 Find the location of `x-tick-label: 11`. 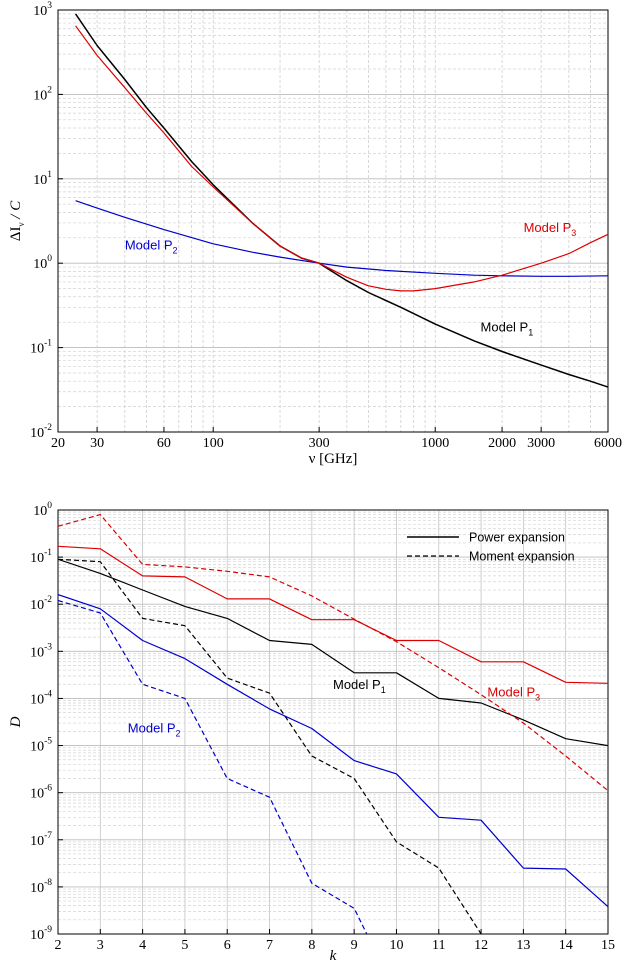

x-tick-label: 11 is located at coordinates (438, 945).